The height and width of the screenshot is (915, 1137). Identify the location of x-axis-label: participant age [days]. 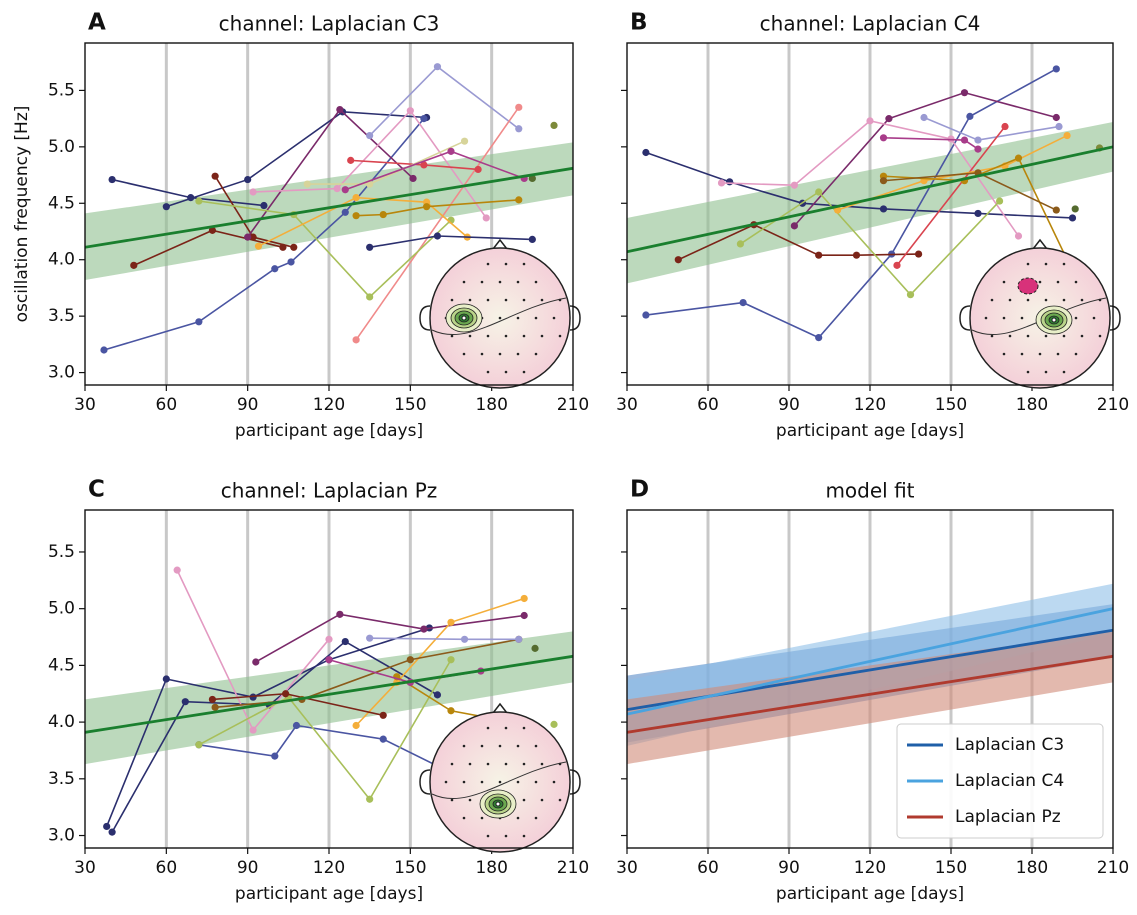
(329, 894).